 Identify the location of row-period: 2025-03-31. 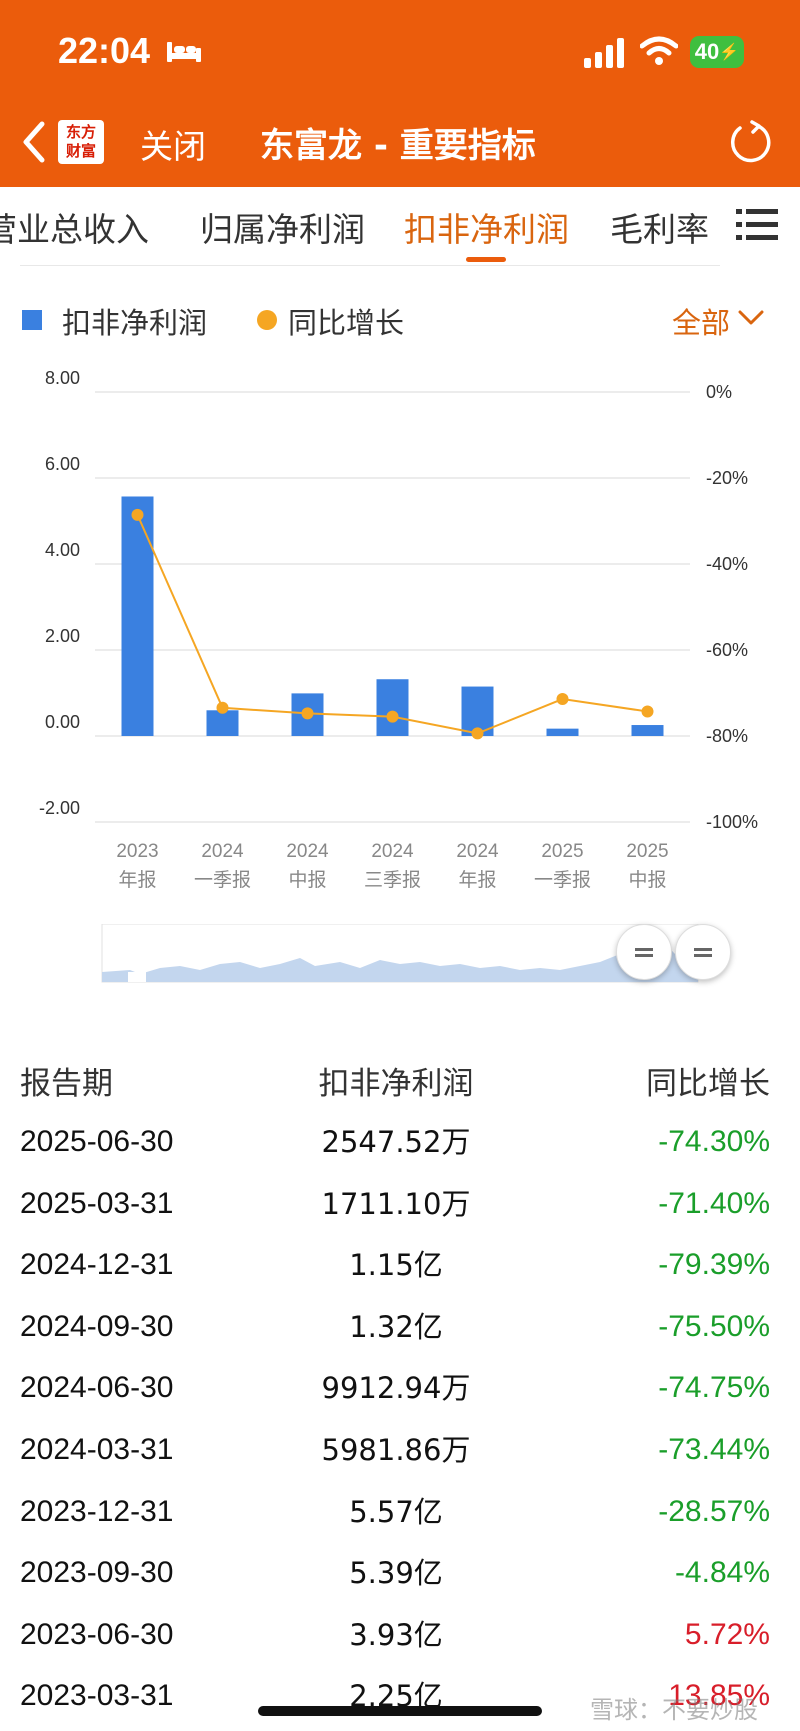
(97, 1203).